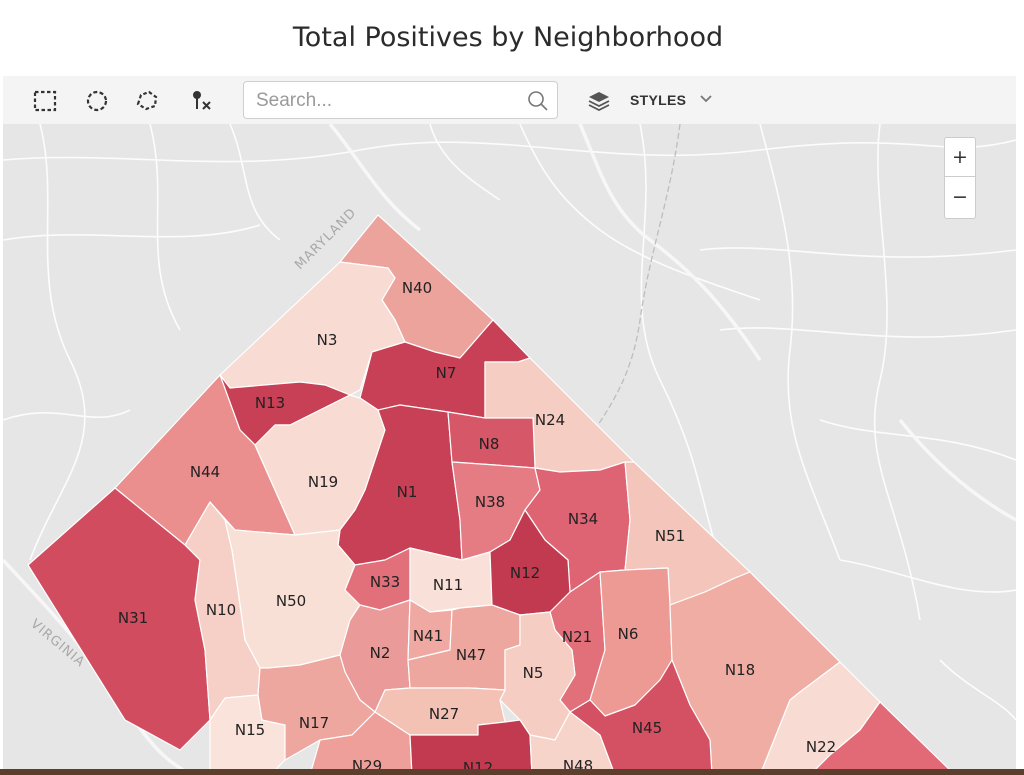 This screenshot has height=775, width=1024. I want to click on bottom-edge-strip, so click(512, 772).